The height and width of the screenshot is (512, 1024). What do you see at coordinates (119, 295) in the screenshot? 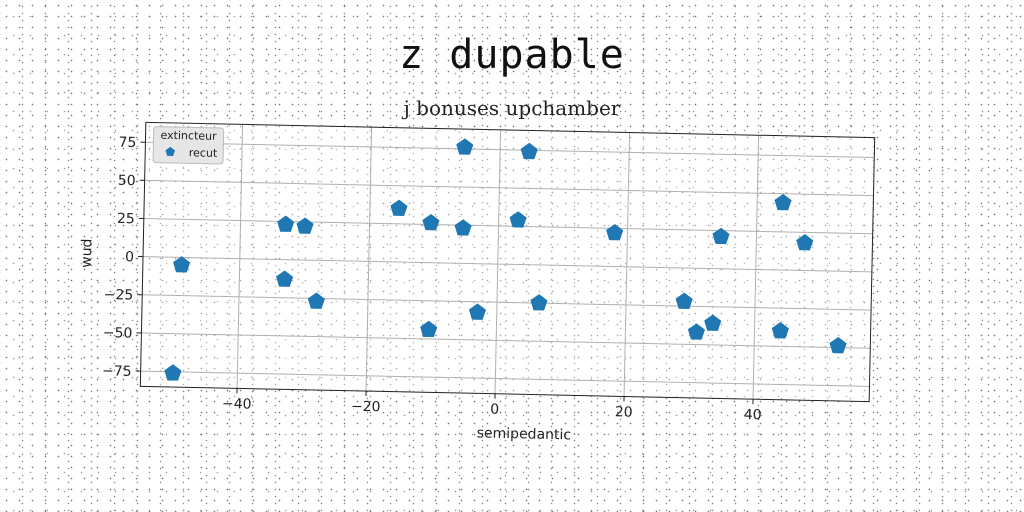
I see `y-tick-label: −25` at bounding box center [119, 295].